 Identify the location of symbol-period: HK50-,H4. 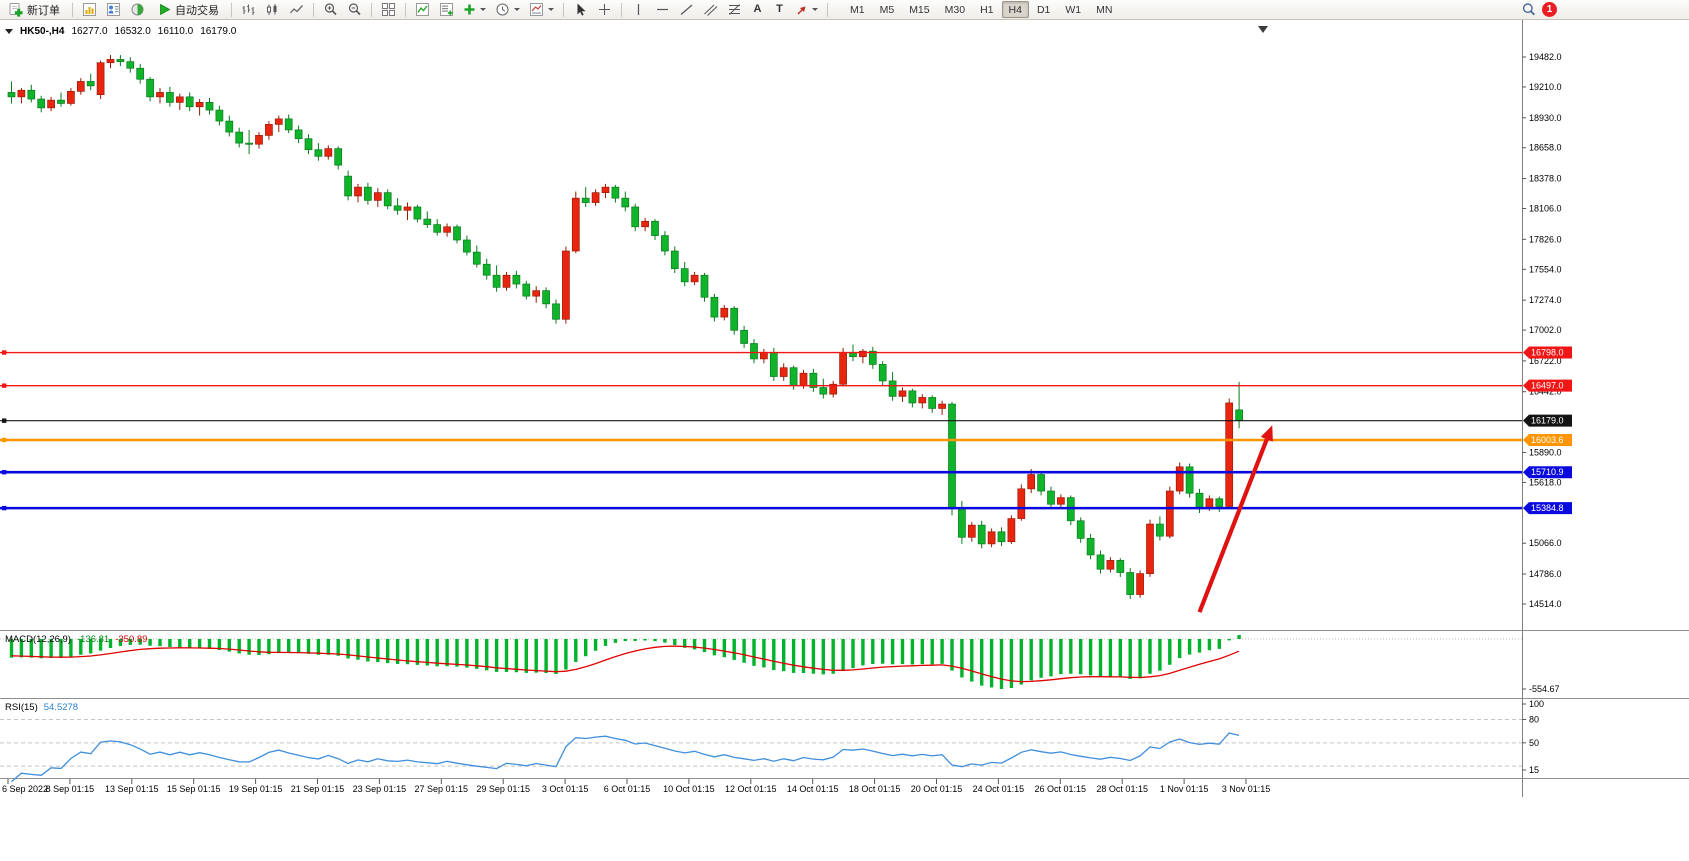
(42, 31).